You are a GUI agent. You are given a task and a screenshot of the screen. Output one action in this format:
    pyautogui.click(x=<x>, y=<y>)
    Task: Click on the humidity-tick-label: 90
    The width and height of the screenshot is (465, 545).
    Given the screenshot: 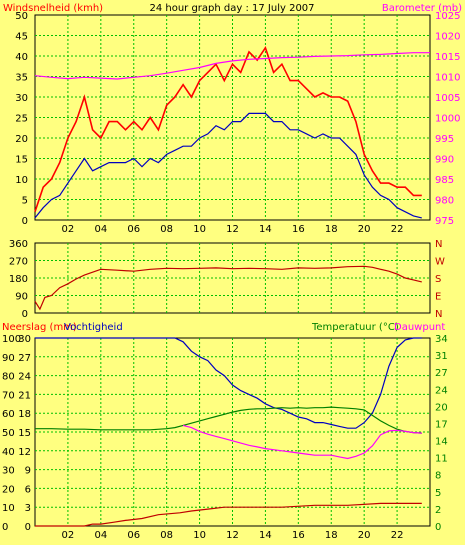 What is the action you would take?
    pyautogui.click(x=8, y=358)
    